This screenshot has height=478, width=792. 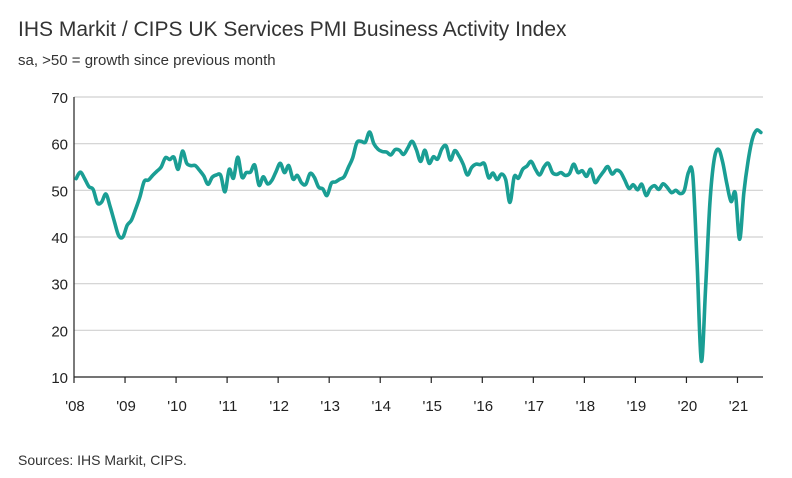 What do you see at coordinates (59, 145) in the screenshot?
I see `y-tick-label: 60` at bounding box center [59, 145].